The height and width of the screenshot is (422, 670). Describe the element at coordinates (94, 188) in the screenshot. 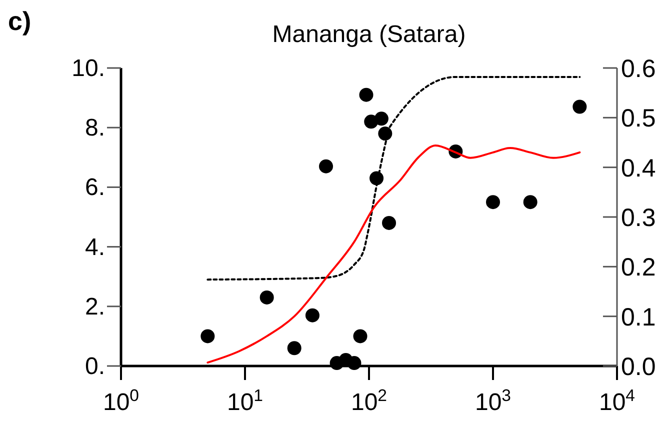

I see `y-tick-label: 6.` at that location.